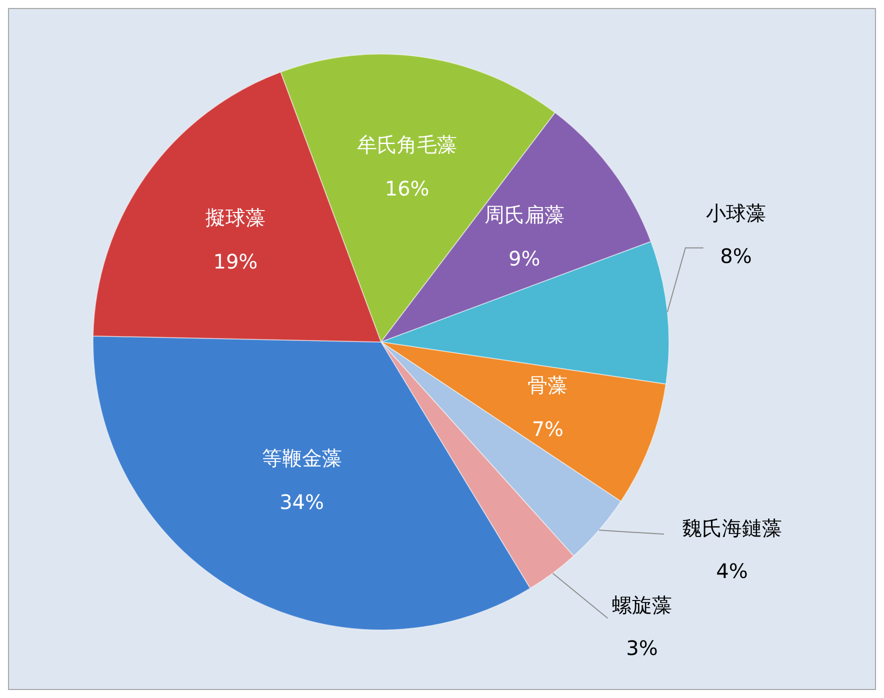  I want to click on slice-label: 魏氏海鏈藻, so click(732, 528).